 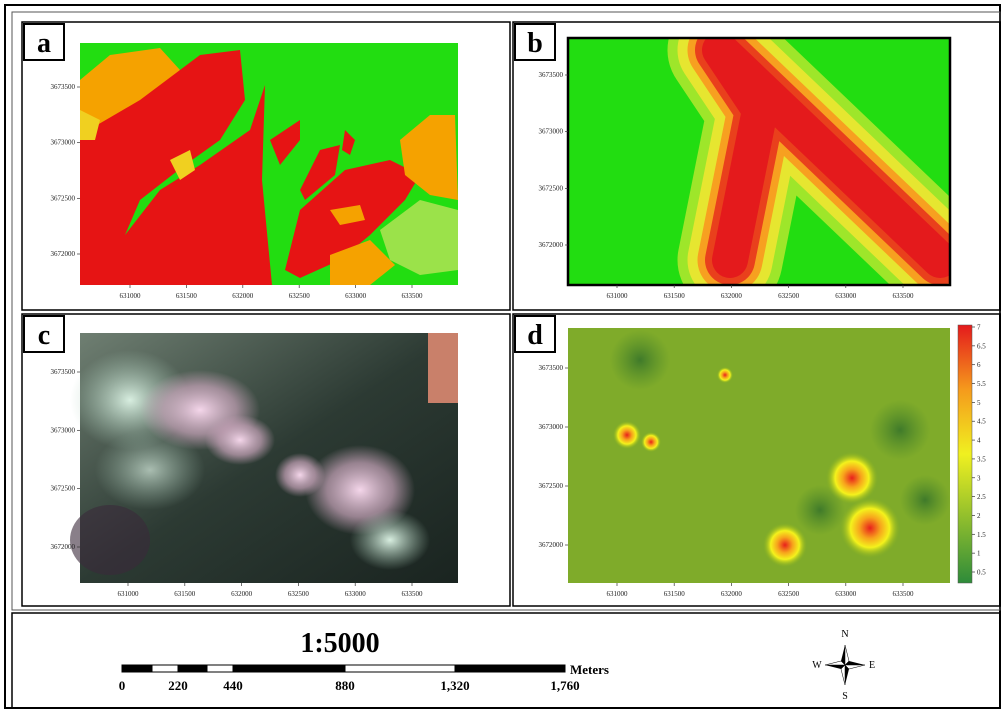 I want to click on compass-s: S, so click(x=845, y=696).